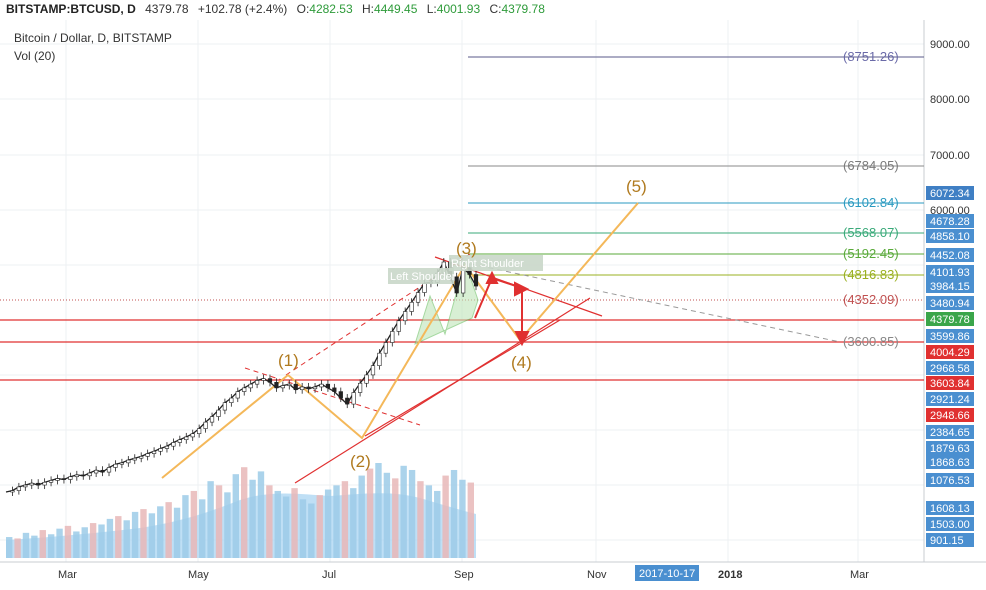  I want to click on price-tag-value: 4379.78, so click(950, 320).